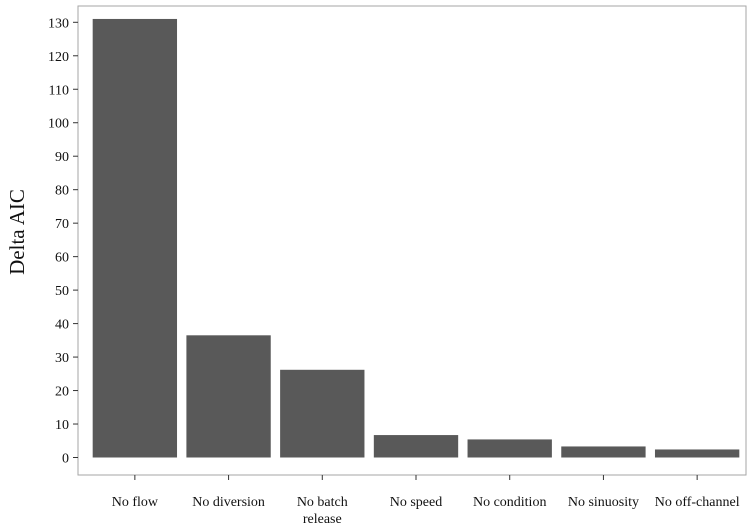 Image resolution: width=750 pixels, height=527 pixels. I want to click on y-tick-label: 80, so click(62, 191).